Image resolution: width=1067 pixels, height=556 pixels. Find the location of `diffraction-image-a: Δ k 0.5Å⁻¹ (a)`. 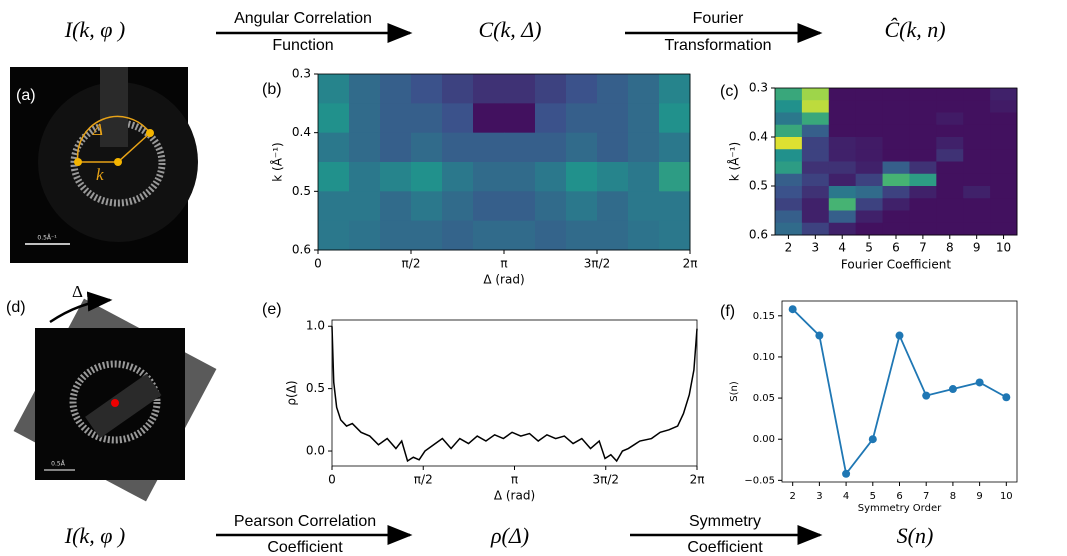

diffraction-image-a: Δ k 0.5Å⁻¹ (a) is located at coordinates (104, 165).